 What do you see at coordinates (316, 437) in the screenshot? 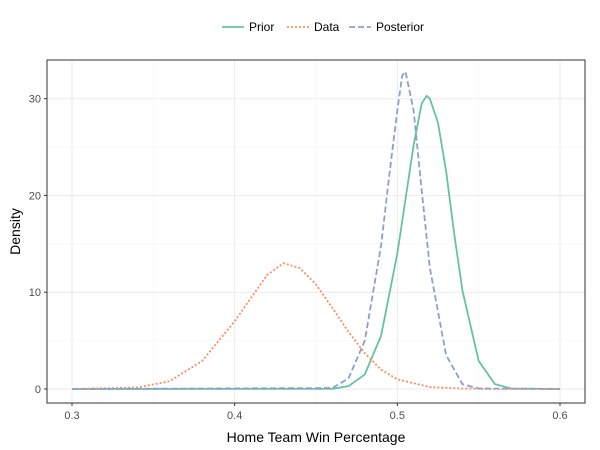
I see `x-axis-title: Home Team Win Percentage` at bounding box center [316, 437].